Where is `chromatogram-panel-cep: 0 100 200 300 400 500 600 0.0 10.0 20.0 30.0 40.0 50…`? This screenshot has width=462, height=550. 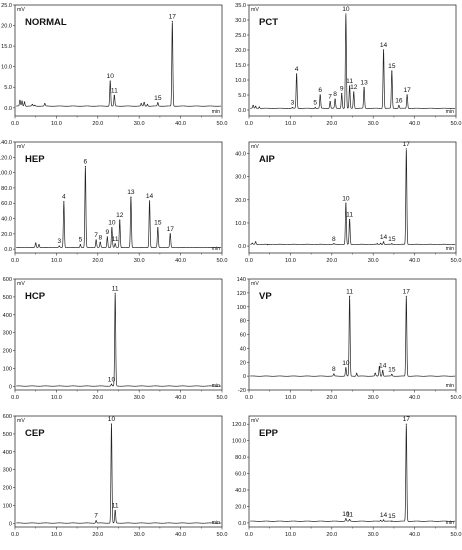
chromatogram-panel-cep: 0 100 200 300 400 500 600 0.0 10.0 20.0 30.0 40.0 50… is located at coordinates (115, 476).